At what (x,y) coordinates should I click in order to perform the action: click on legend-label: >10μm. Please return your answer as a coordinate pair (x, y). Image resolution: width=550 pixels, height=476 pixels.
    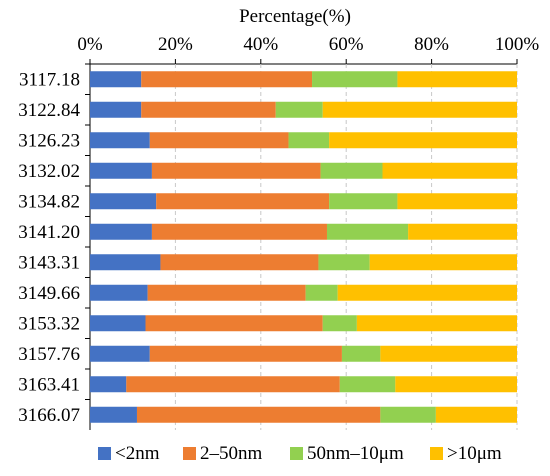
    Looking at the image, I should click on (474, 453).